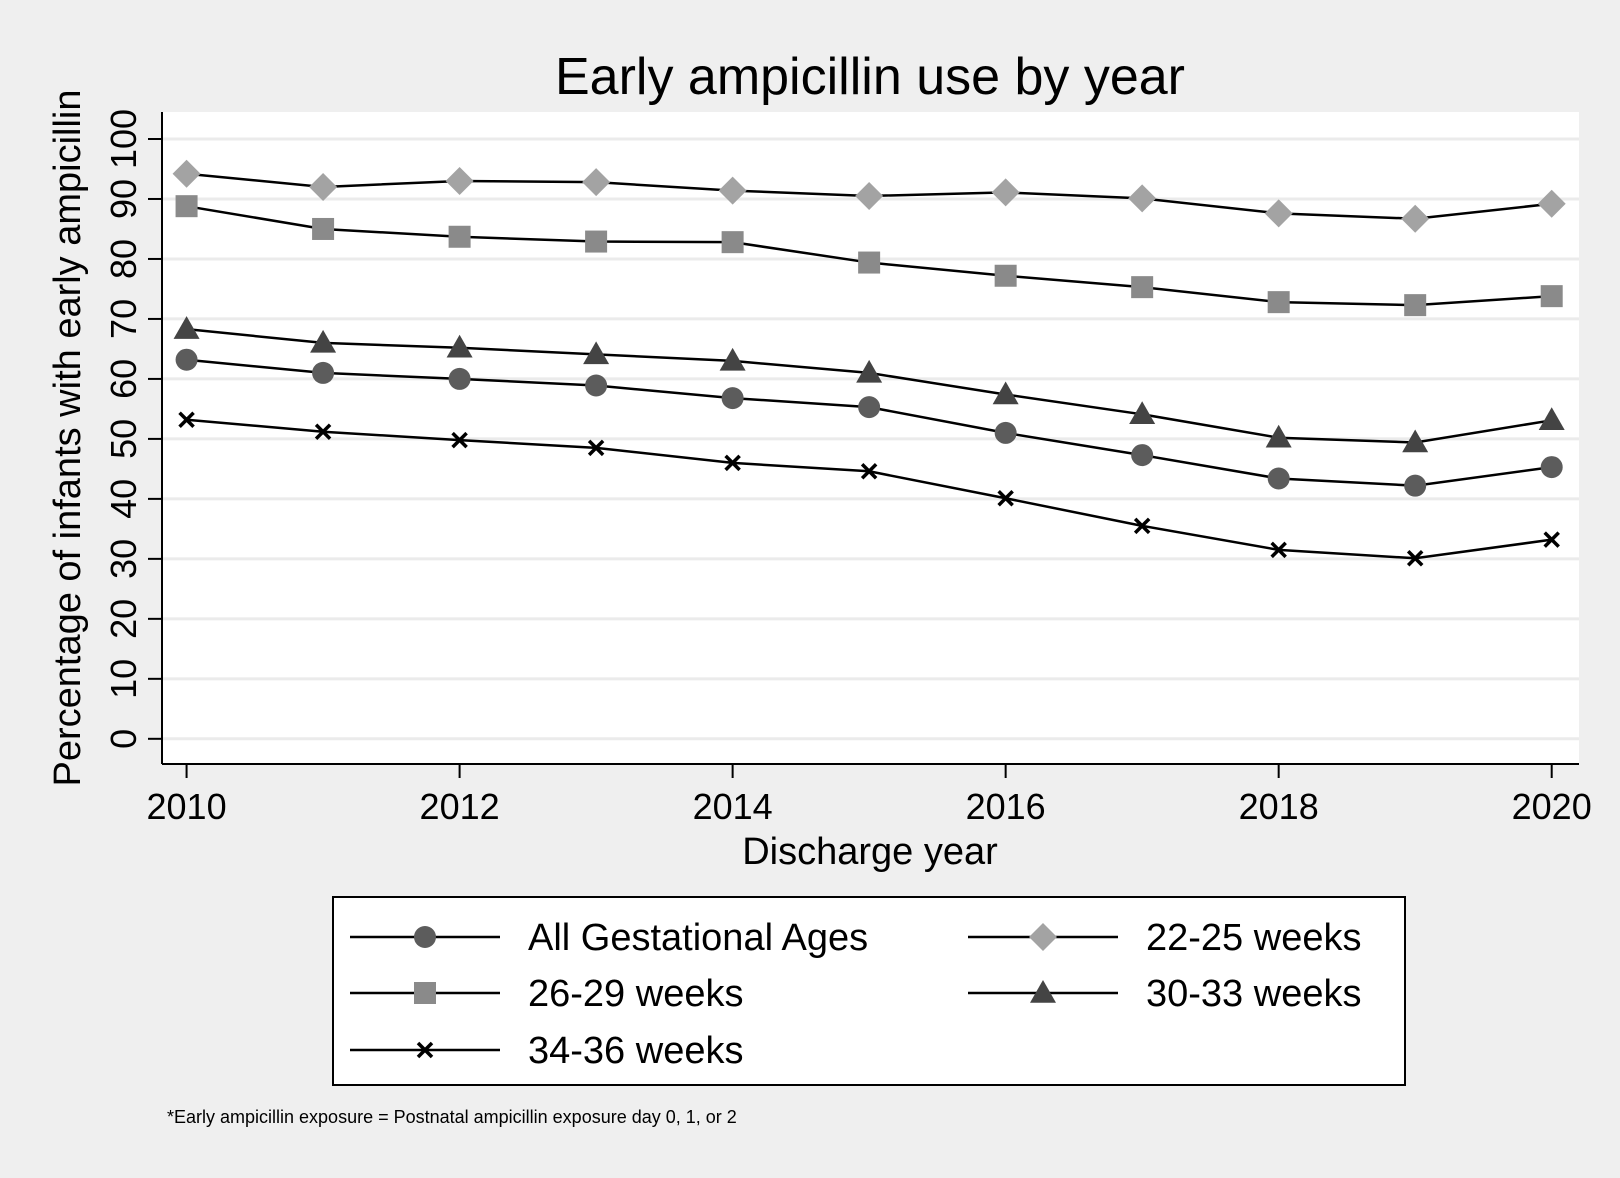 The height and width of the screenshot is (1178, 1620). Describe the element at coordinates (1253, 938) in the screenshot. I see `legend-label: 22-25 weeks` at that location.